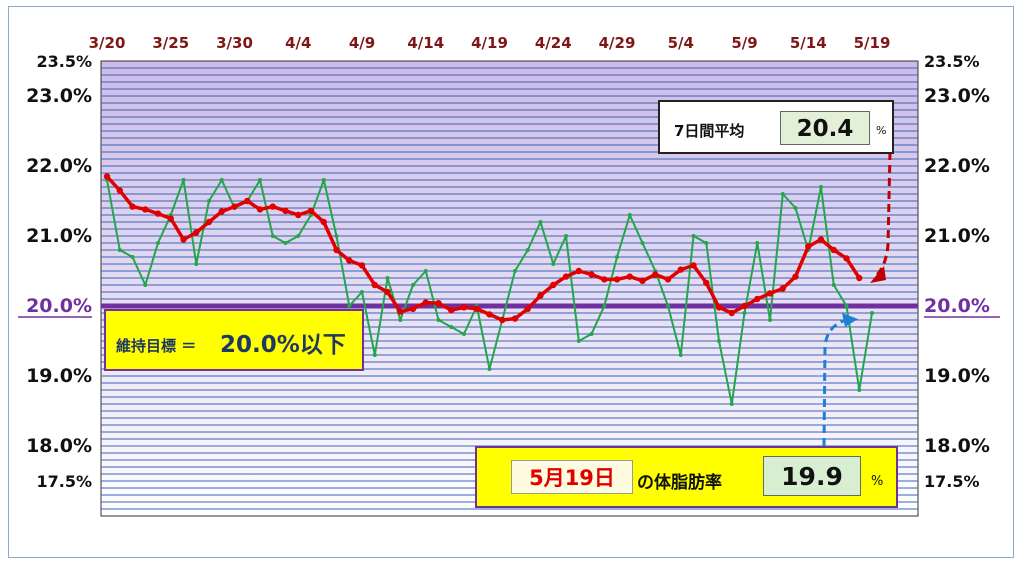 This screenshot has height=566, width=1024. What do you see at coordinates (957, 236) in the screenshot?
I see `y-tick-label-right: 21.0%` at bounding box center [957, 236].